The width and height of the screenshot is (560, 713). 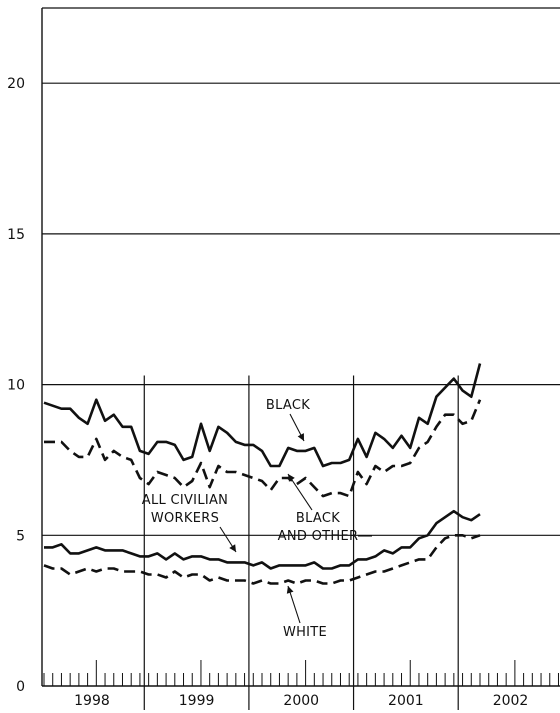 I want to click on series-line-all-civilian-workers, so click(x=262, y=539).